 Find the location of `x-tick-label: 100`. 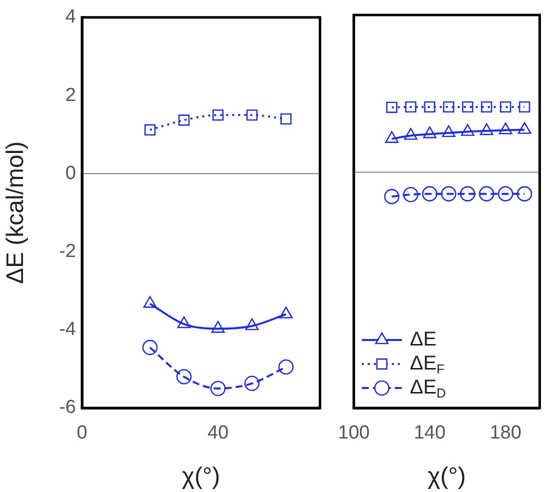

x-tick-label: 100 is located at coordinates (354, 433).